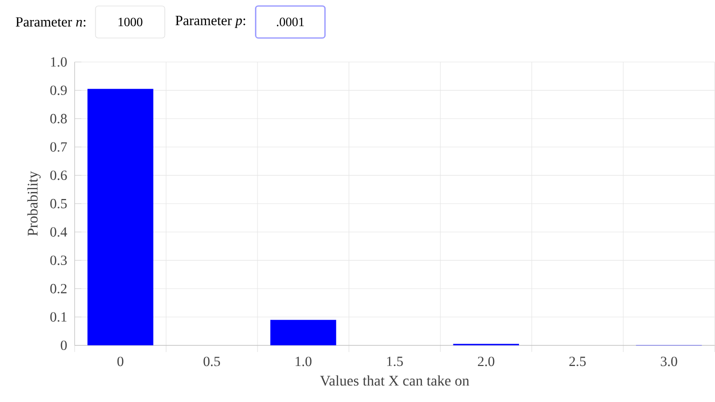 This screenshot has height=402, width=715. I want to click on y-tick-label: 0, so click(63, 345).